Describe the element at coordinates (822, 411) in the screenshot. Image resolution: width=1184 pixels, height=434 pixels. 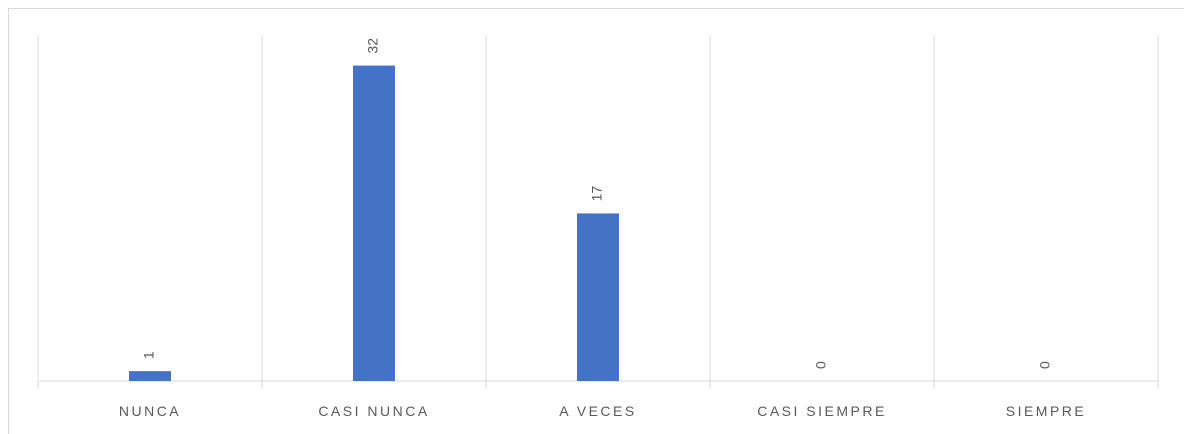
I see `x-tick-label: CASI SIEMPRE` at that location.